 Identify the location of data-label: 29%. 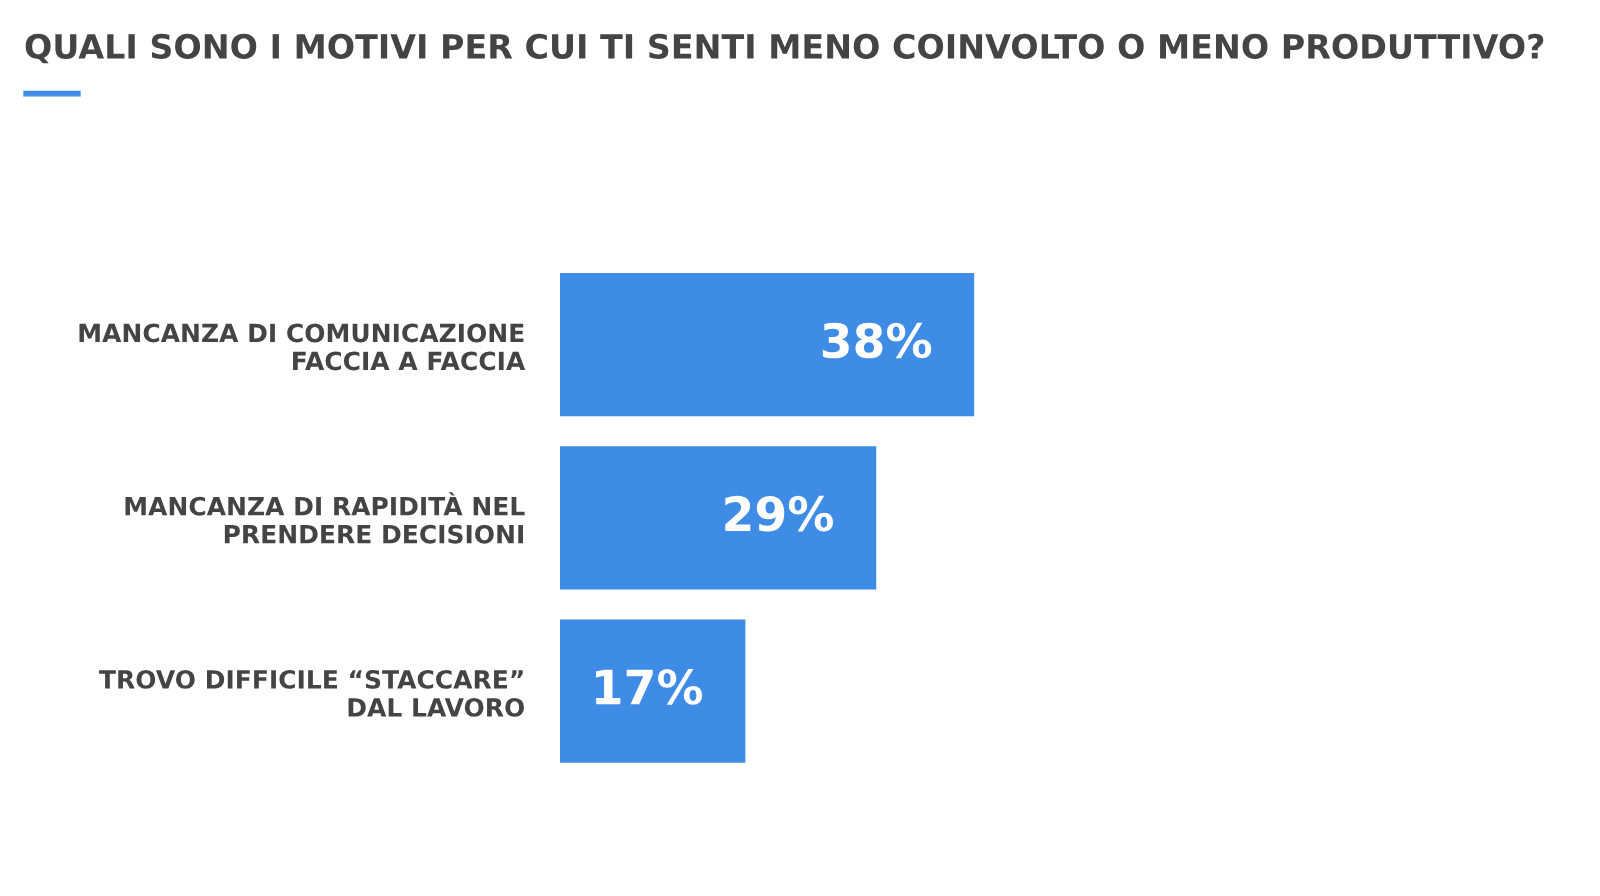
(779, 513).